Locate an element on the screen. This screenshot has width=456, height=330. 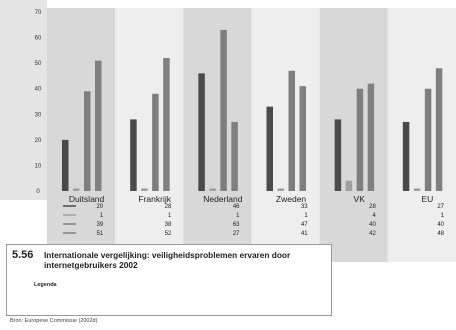
table-value: 41 is located at coordinates (304, 234).